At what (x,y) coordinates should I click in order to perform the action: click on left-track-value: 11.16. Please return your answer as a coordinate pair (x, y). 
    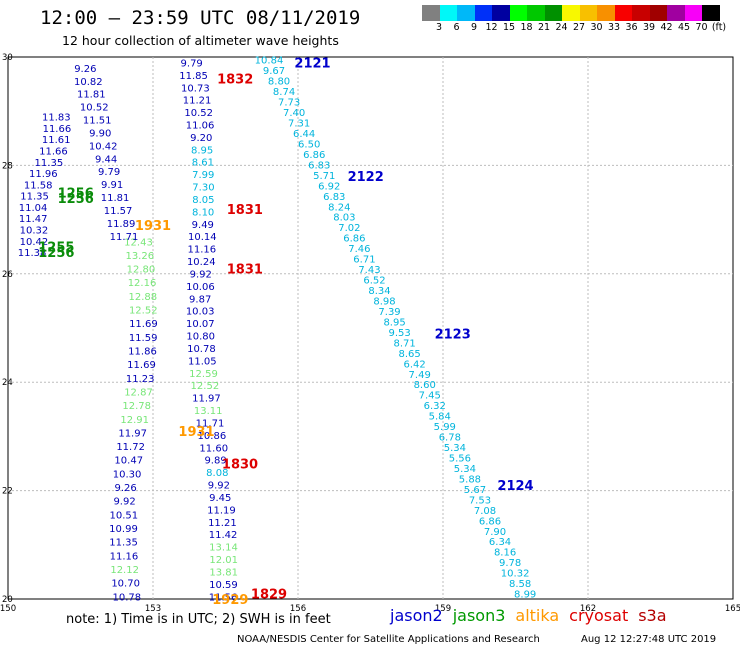
    Looking at the image, I should click on (124, 556).